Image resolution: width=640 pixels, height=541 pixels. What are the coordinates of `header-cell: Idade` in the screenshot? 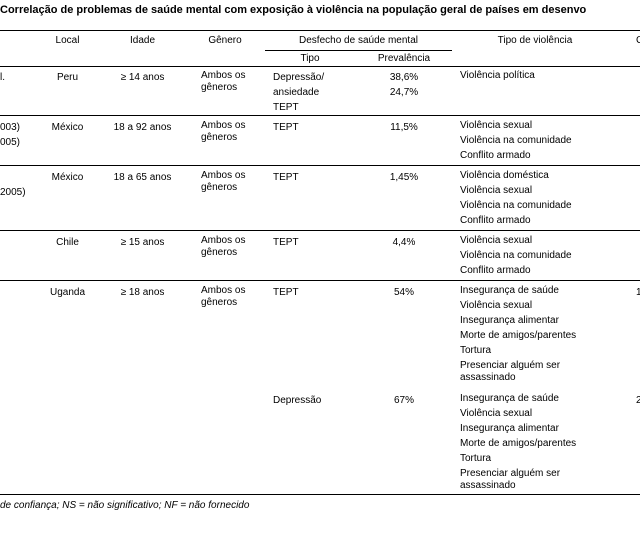 It's located at (142, 40).